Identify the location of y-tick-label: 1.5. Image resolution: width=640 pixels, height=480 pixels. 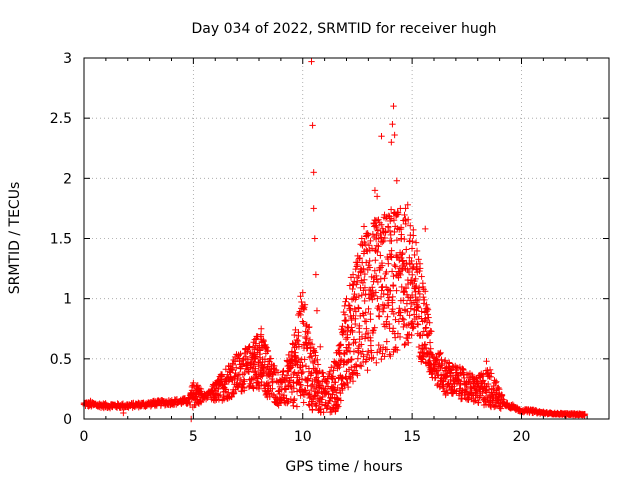
(61, 240).